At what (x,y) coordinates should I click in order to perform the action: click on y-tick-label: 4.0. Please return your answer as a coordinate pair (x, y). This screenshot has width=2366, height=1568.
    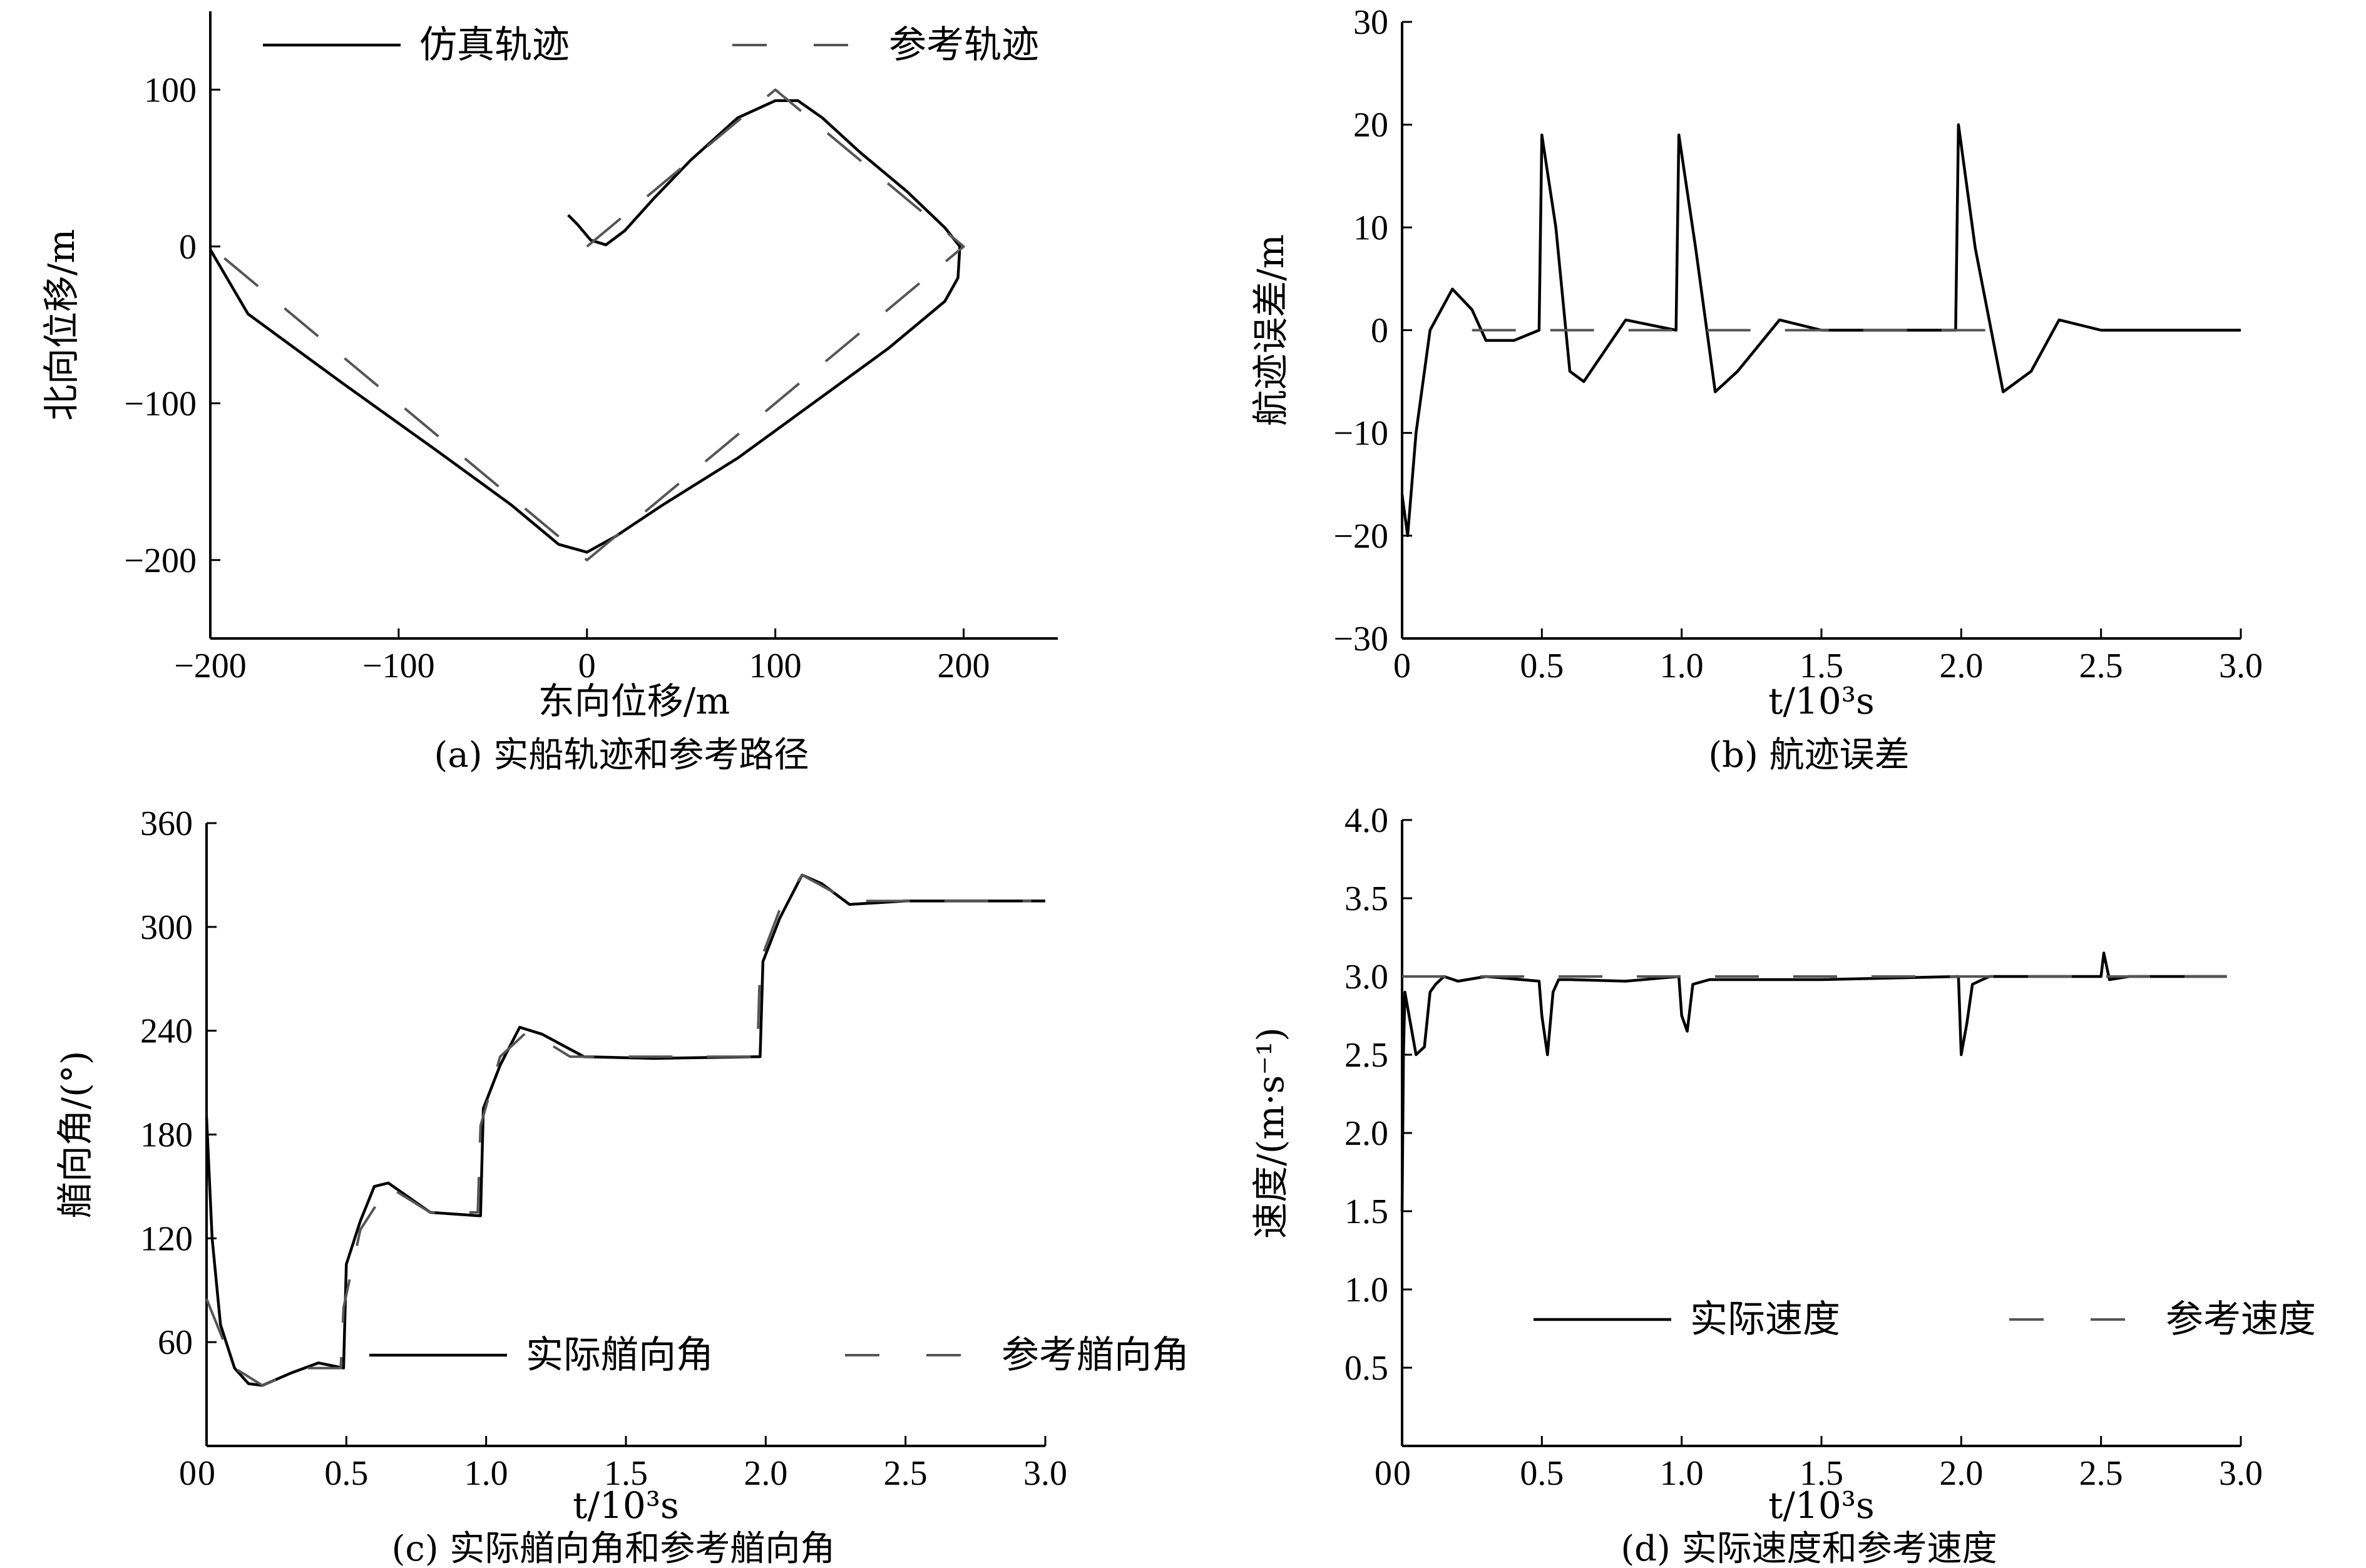
    Looking at the image, I should click on (1366, 820).